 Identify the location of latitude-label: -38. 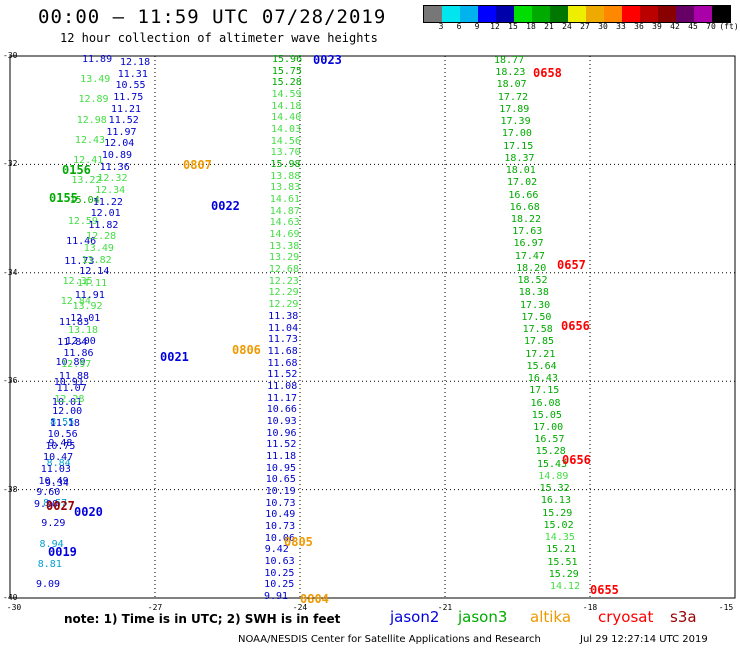
(10, 489).